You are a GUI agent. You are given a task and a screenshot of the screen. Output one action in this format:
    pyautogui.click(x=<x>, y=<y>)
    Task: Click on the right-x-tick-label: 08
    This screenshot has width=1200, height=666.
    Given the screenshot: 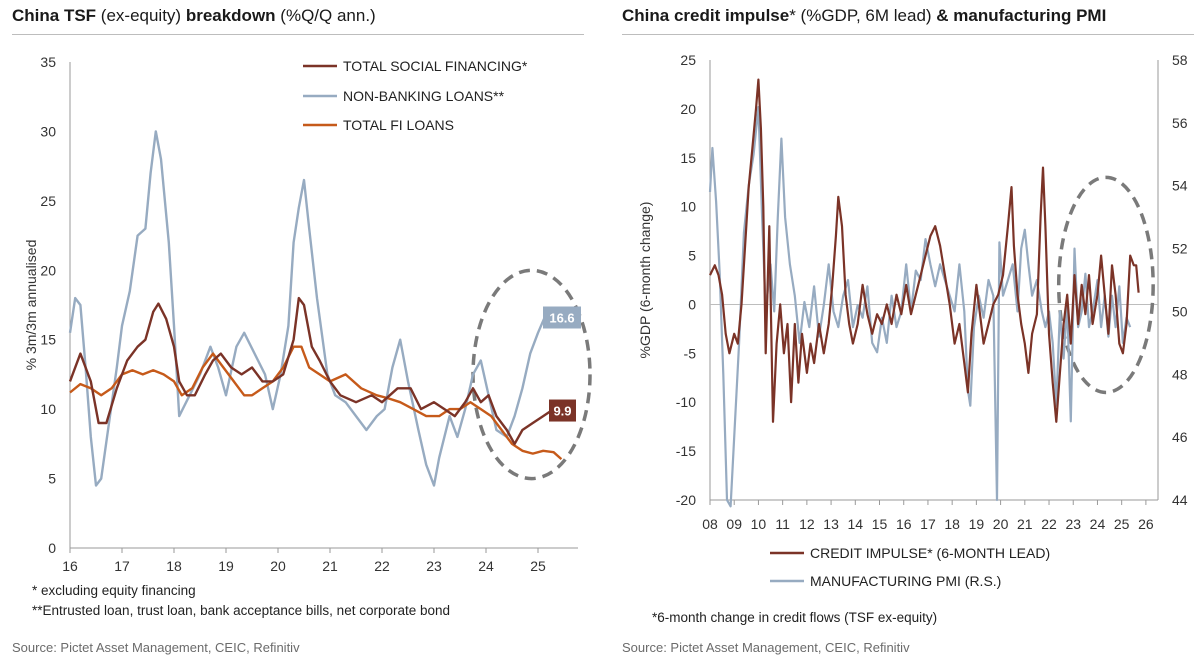 What is the action you would take?
    pyautogui.click(x=710, y=524)
    